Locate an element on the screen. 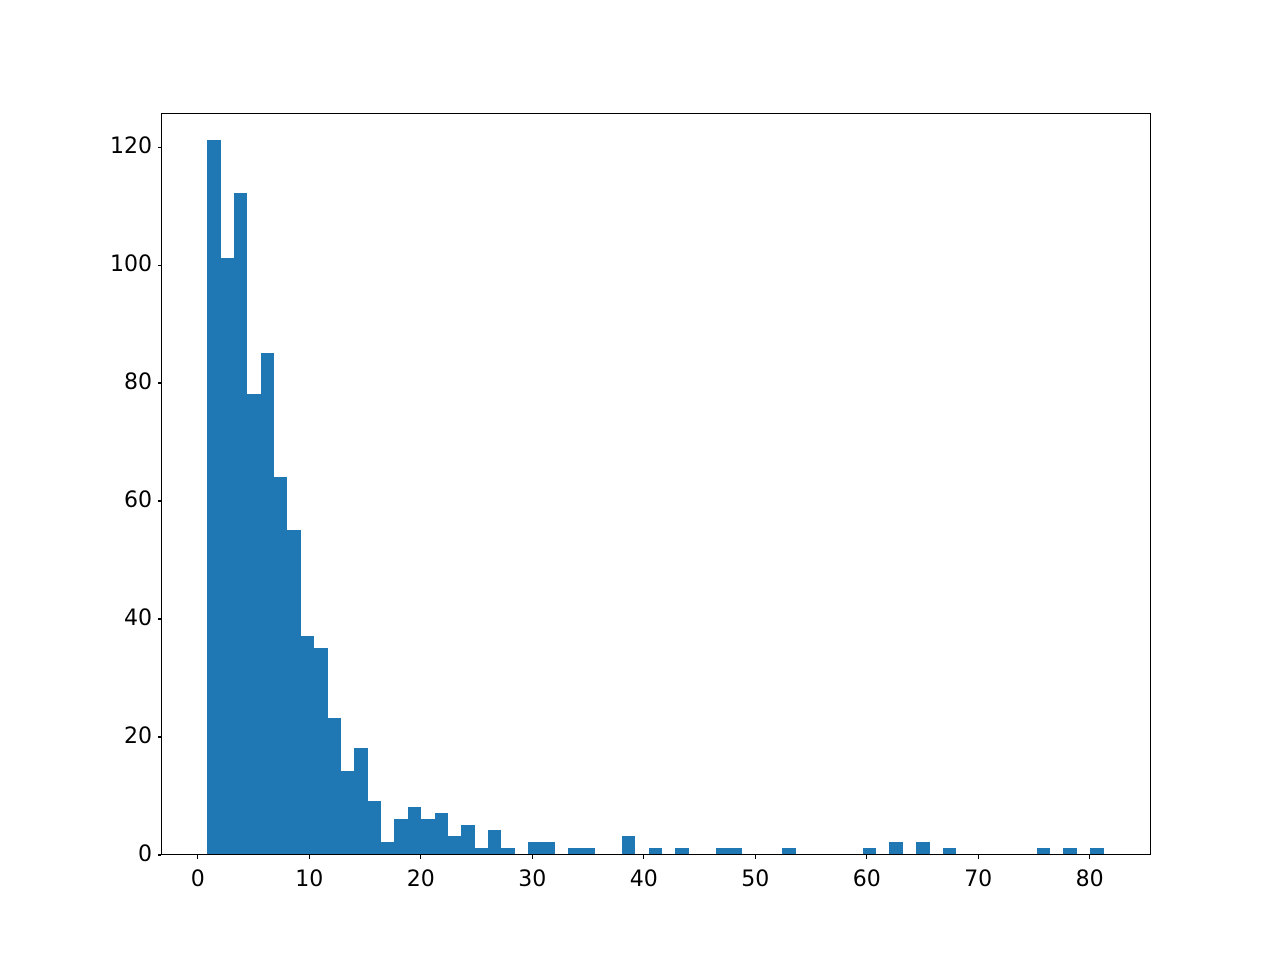 This screenshot has width=1280, height=960. y-tick-label: 0 is located at coordinates (145, 854).